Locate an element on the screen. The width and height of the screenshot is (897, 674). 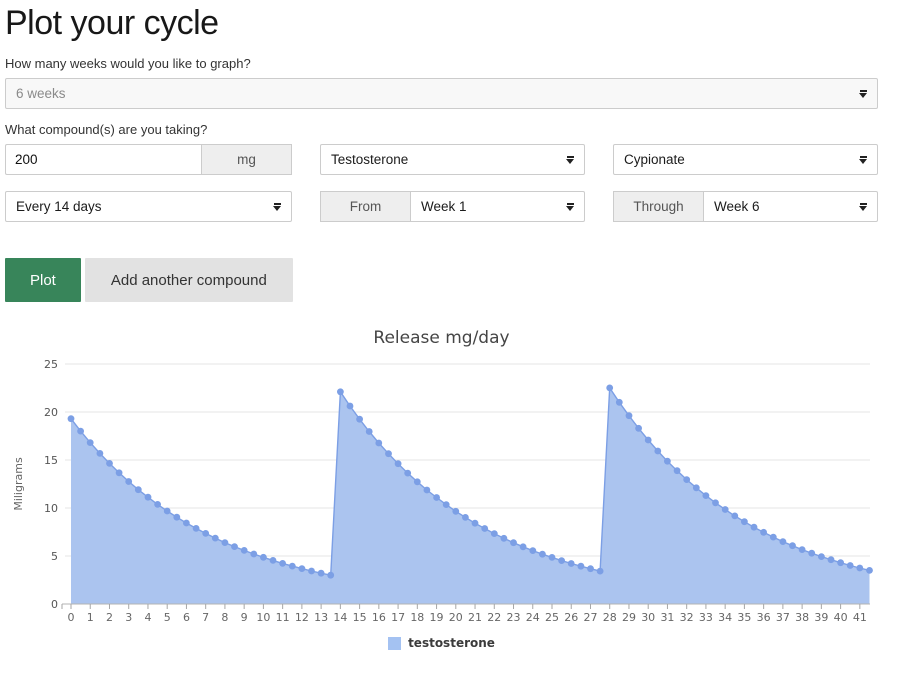
svg-text: 32 is located at coordinates (687, 617).